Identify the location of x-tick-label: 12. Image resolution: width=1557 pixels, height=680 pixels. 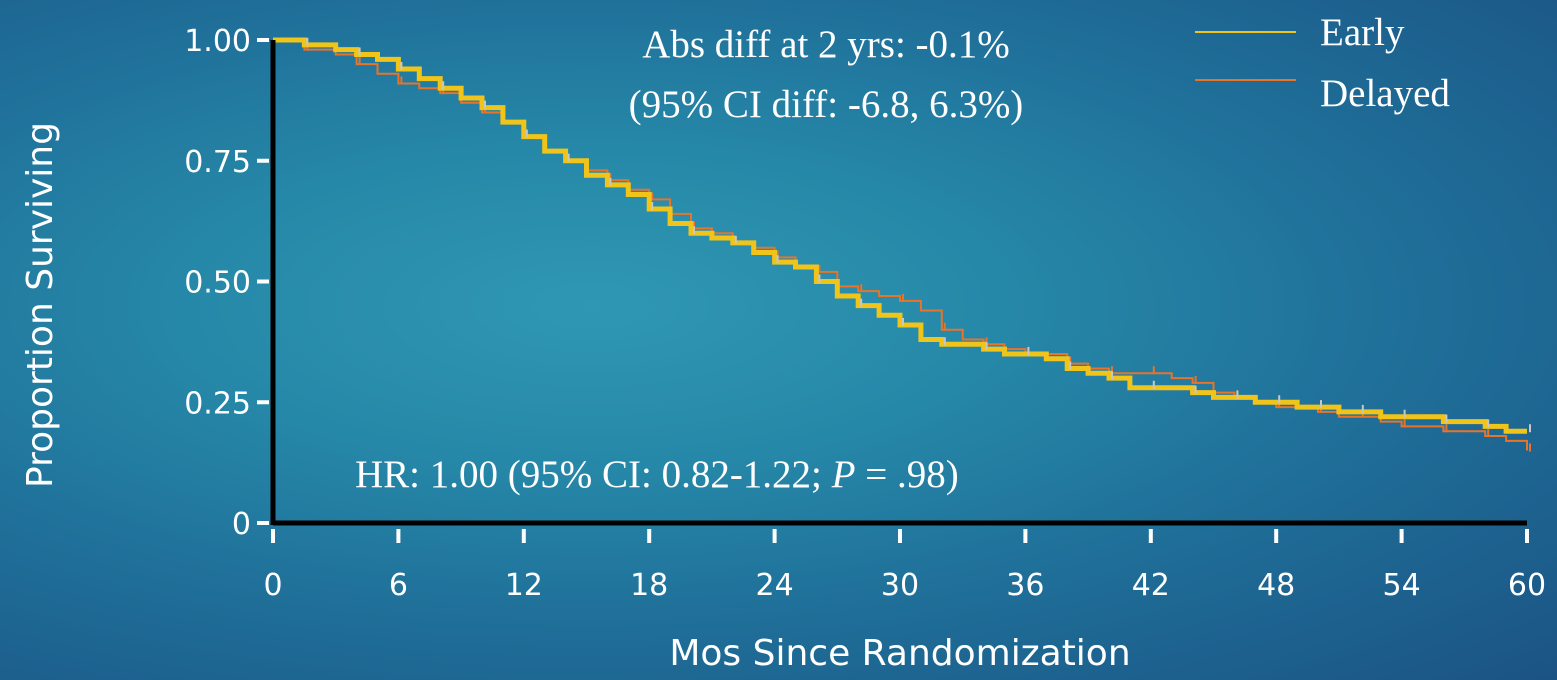
(524, 585).